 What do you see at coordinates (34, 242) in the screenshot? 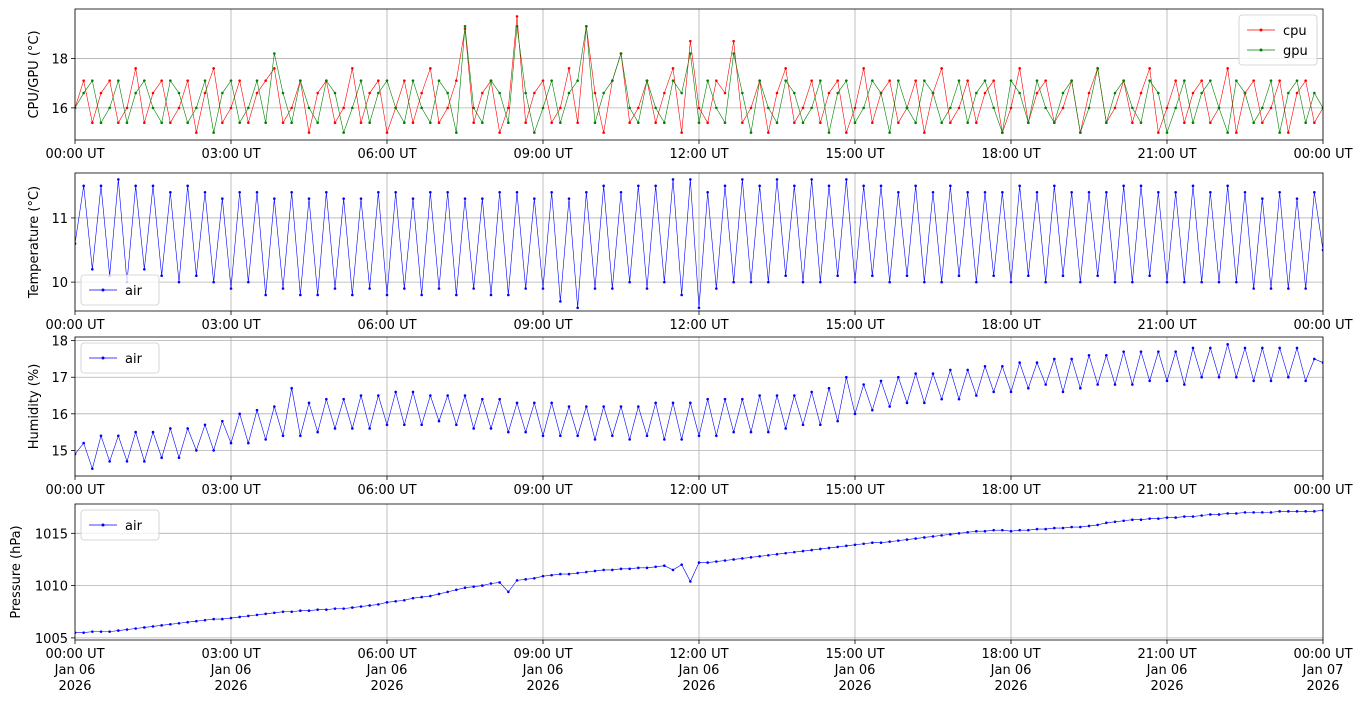
I see `y-axis-label: Temperature (°C)` at bounding box center [34, 242].